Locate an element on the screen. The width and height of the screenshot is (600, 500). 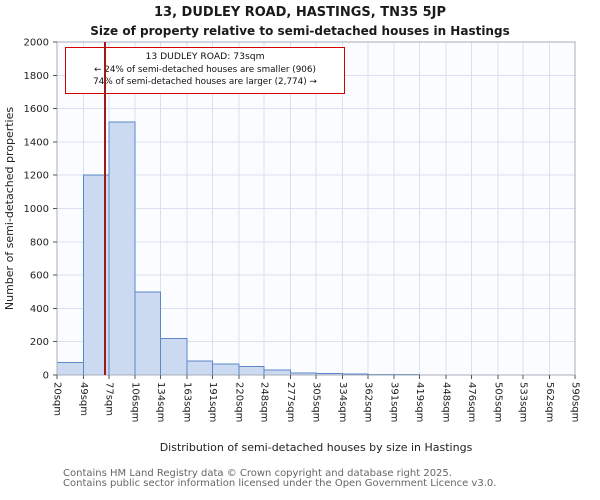
svg-text: 1000 is located at coordinates (36, 209).